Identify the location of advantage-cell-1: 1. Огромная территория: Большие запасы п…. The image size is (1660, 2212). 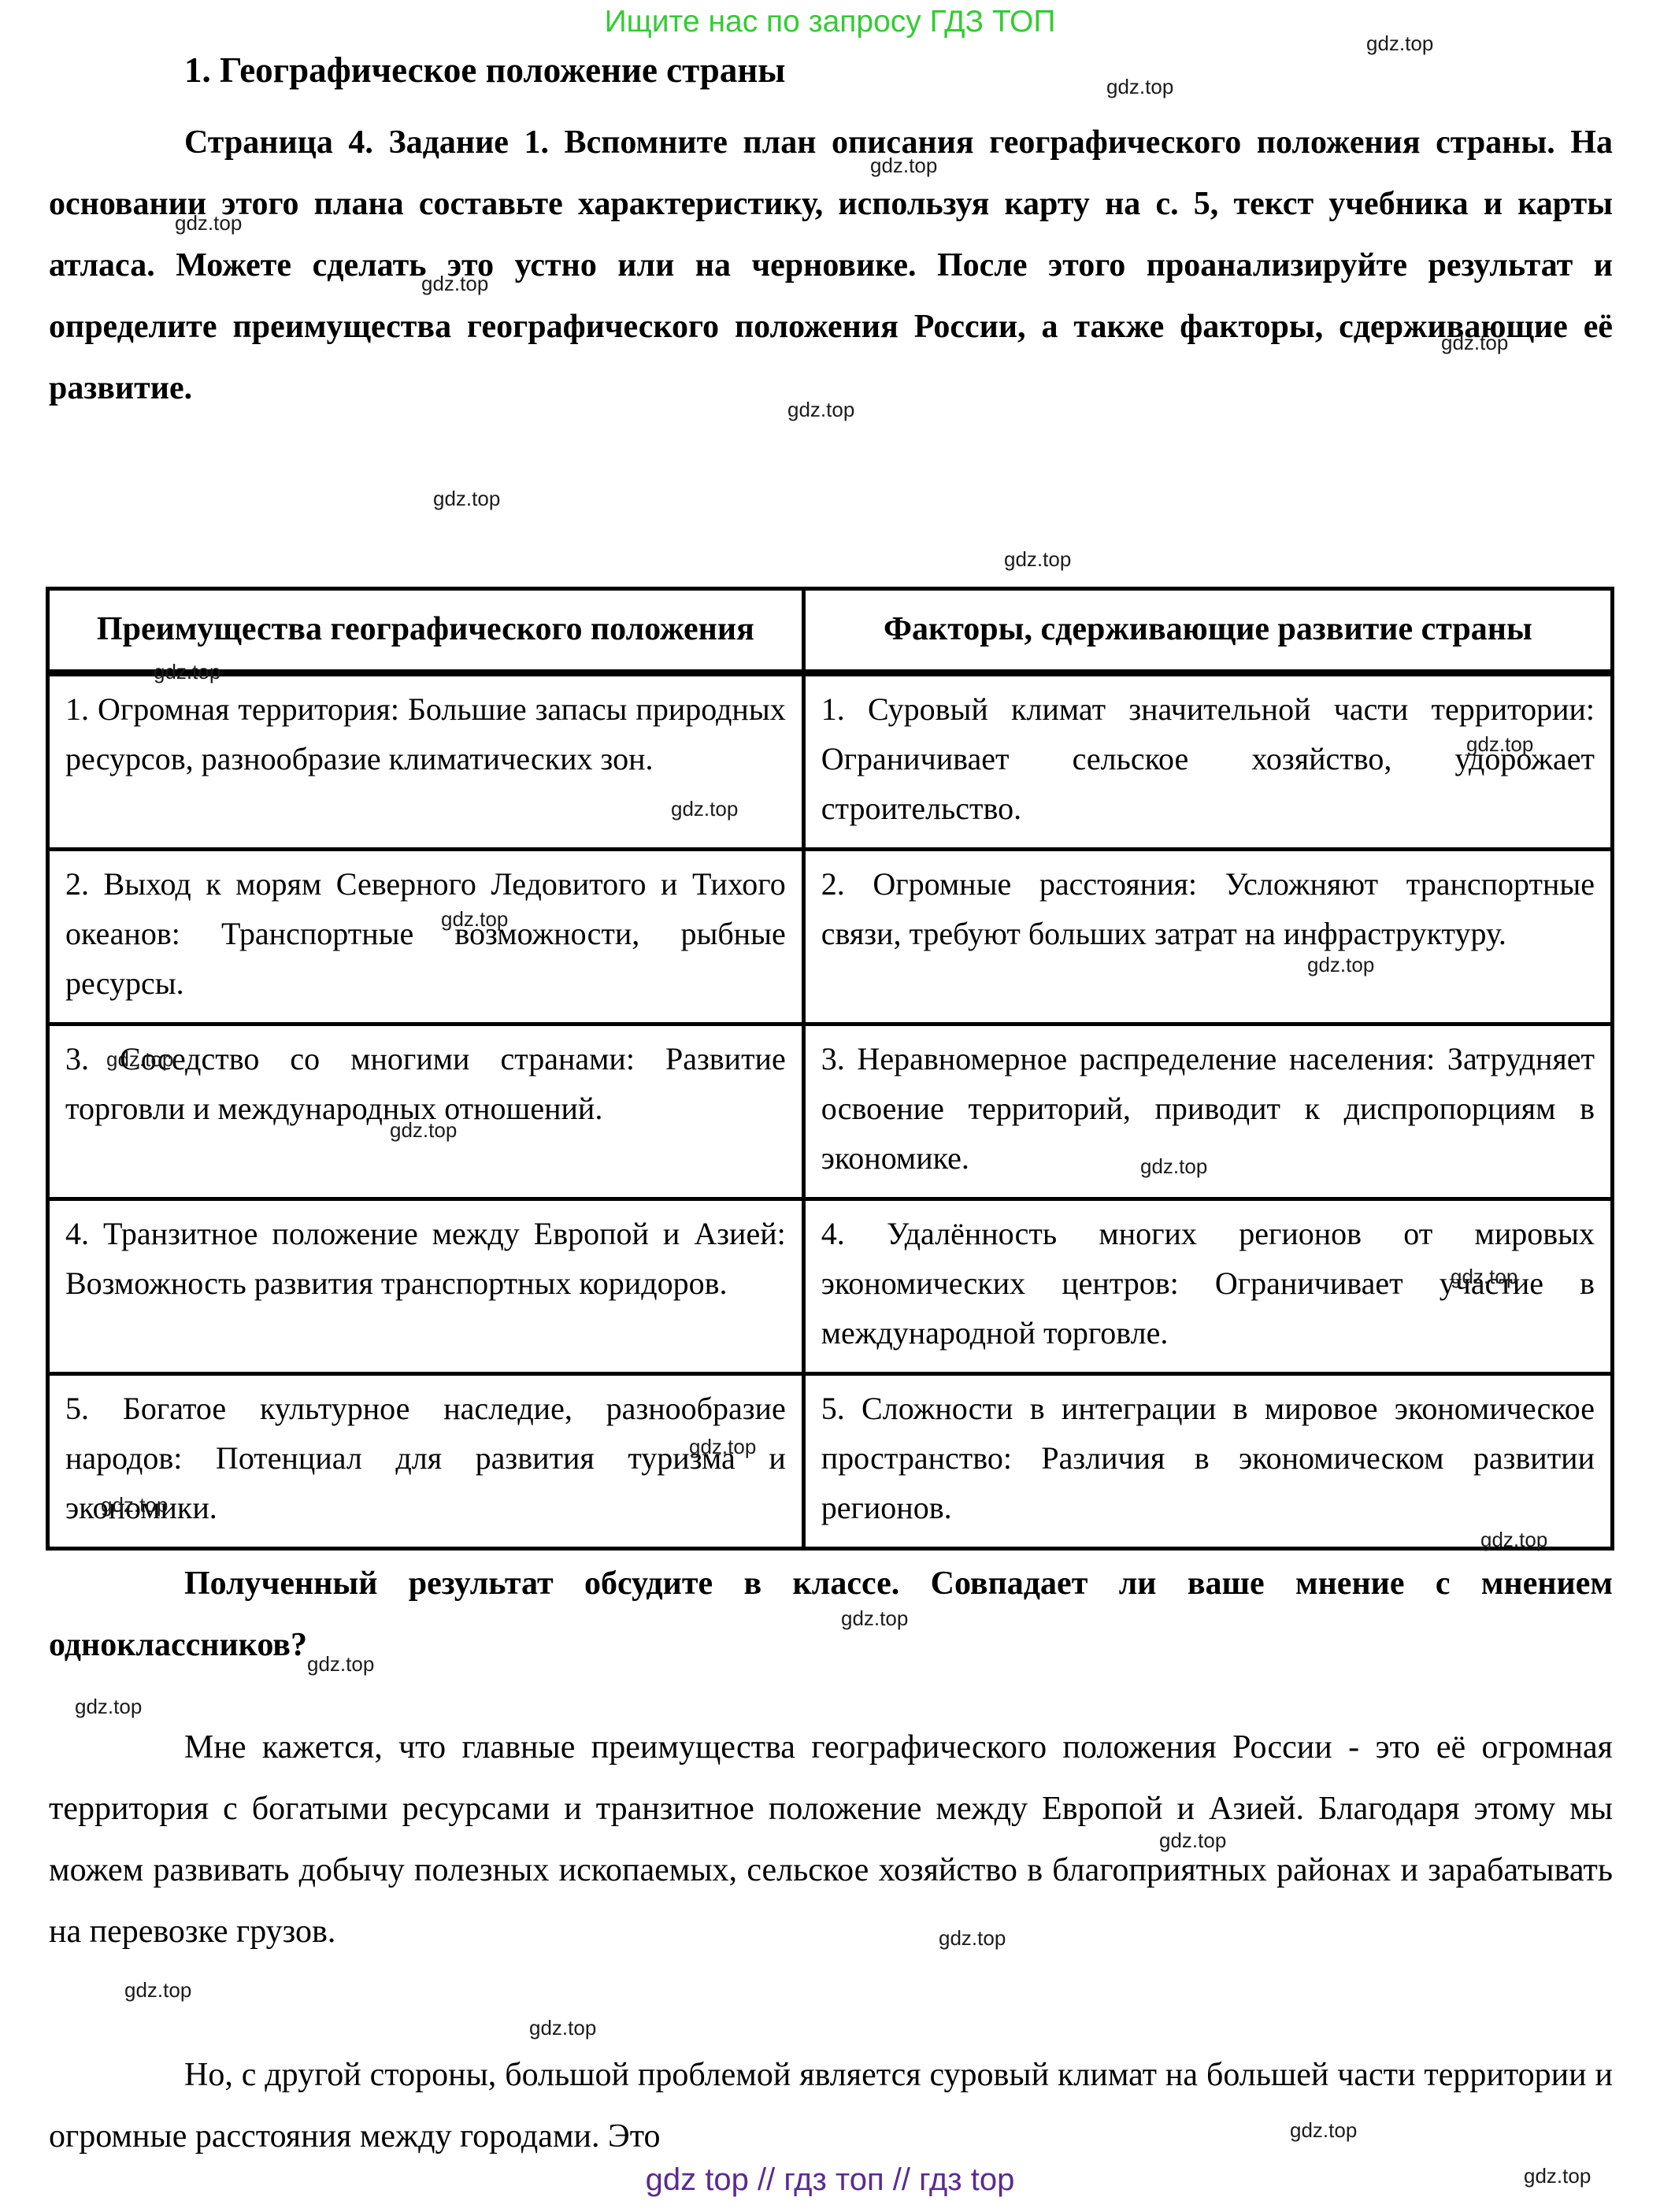
(426, 761).